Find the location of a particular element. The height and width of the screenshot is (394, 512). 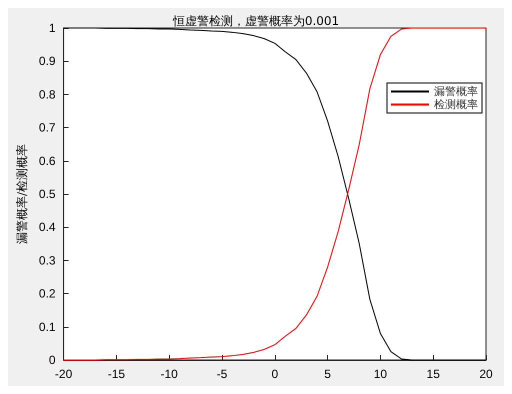

x-tick-label: -10 is located at coordinates (169, 374).